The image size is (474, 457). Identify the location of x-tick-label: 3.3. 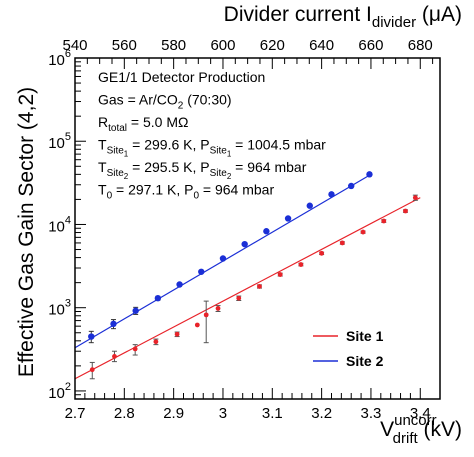
(371, 413).